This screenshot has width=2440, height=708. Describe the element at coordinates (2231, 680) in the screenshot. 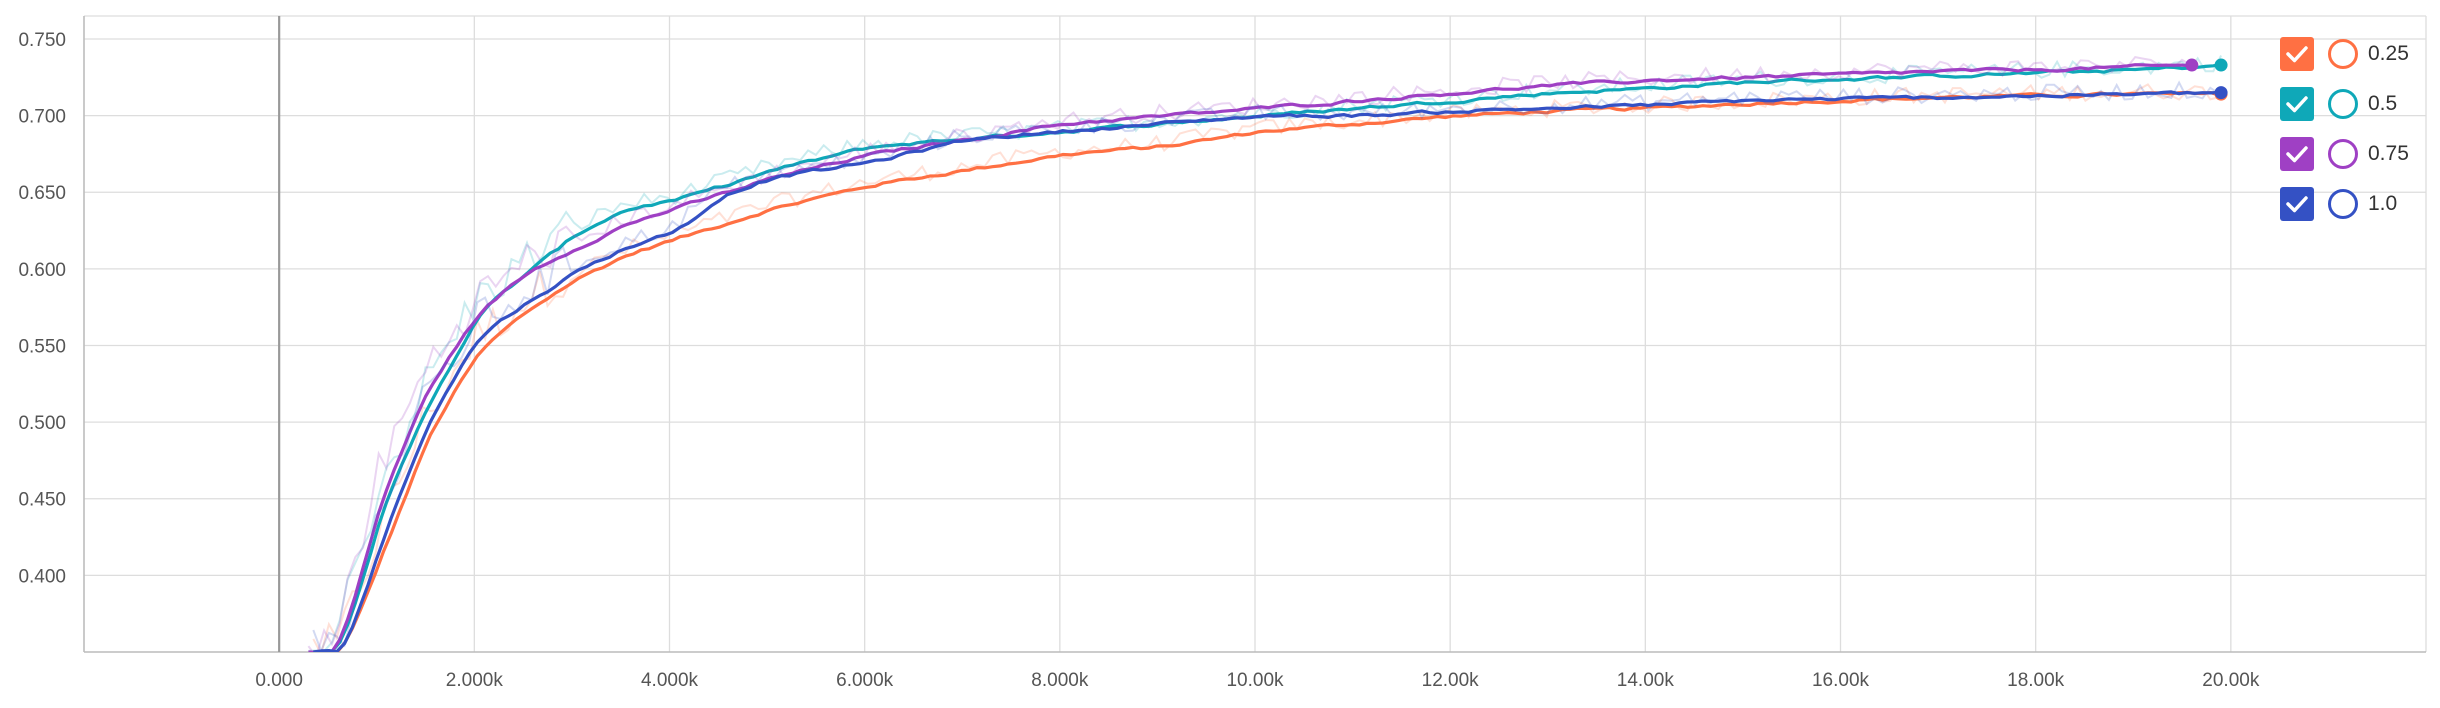

I see `x-tick-label: 20.00k` at that location.